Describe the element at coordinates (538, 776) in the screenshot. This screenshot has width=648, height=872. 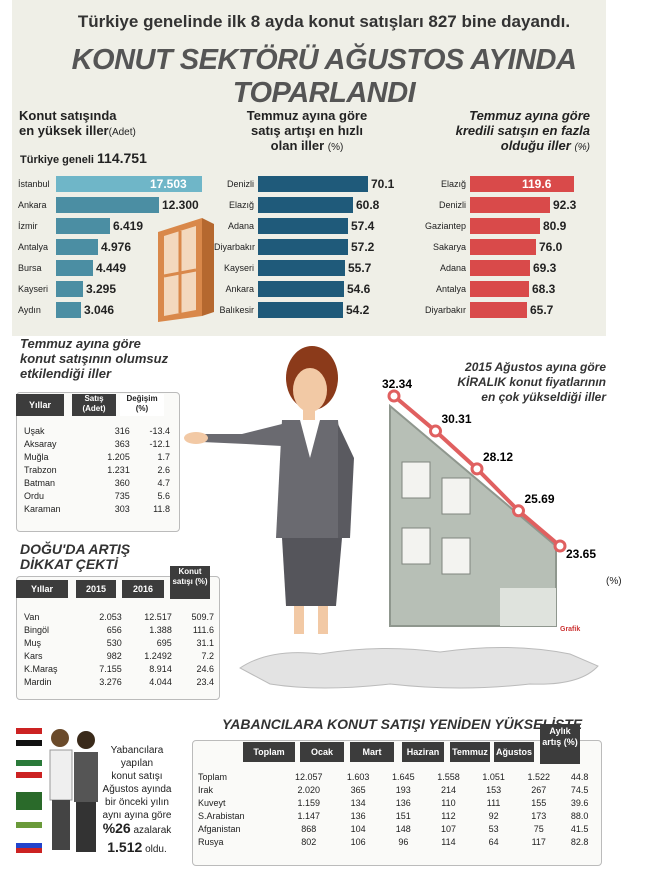
I see `table-cell: 1.522` at that location.